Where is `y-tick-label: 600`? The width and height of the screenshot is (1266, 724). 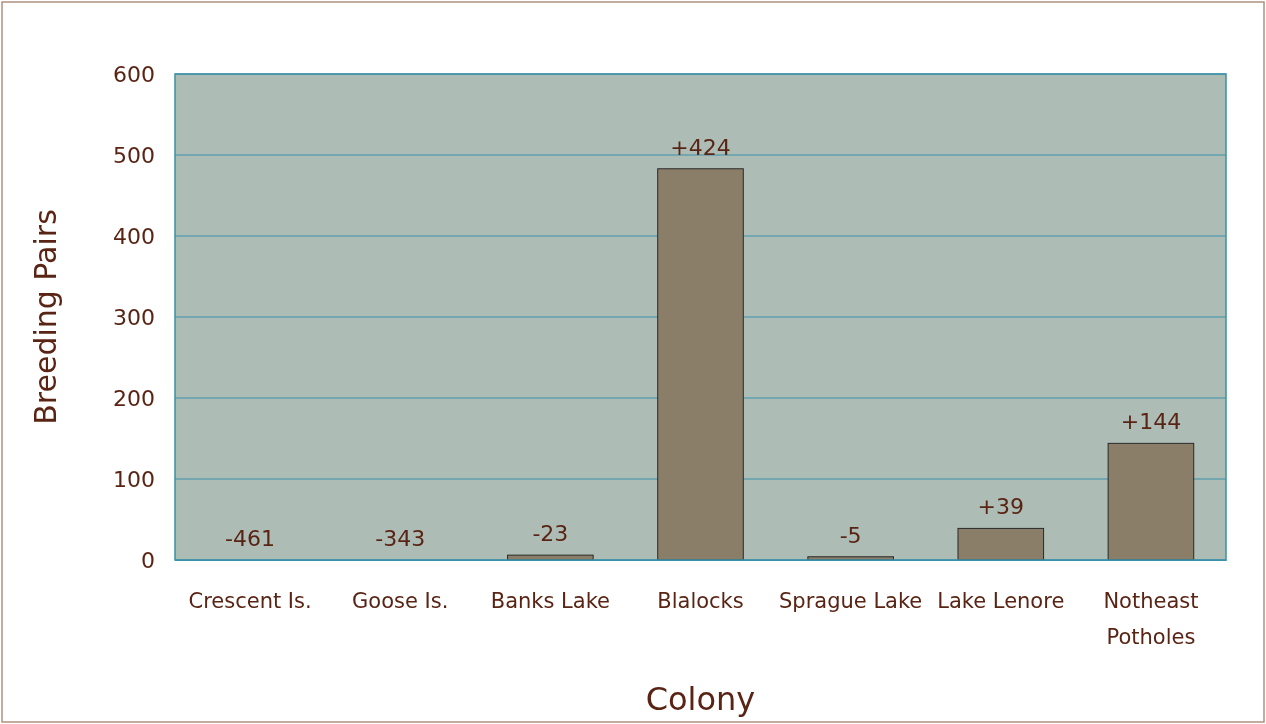
y-tick-label: 600 is located at coordinates (134, 74).